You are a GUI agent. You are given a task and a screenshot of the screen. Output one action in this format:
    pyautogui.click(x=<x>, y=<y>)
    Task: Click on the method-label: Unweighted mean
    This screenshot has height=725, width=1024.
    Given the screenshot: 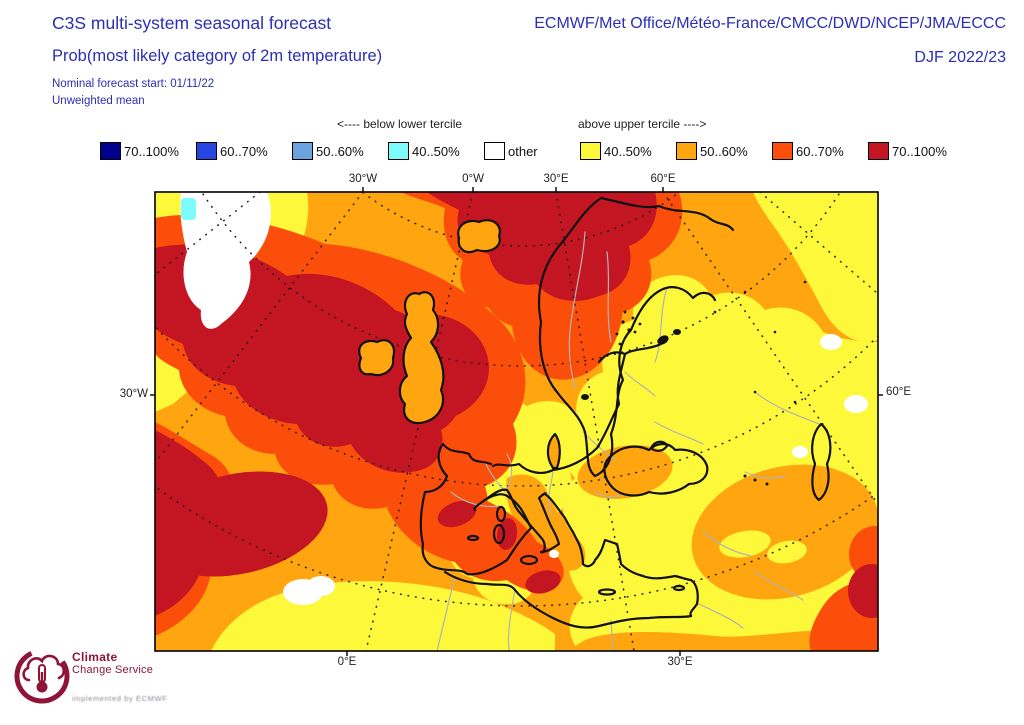 What is the action you would take?
    pyautogui.click(x=98, y=101)
    